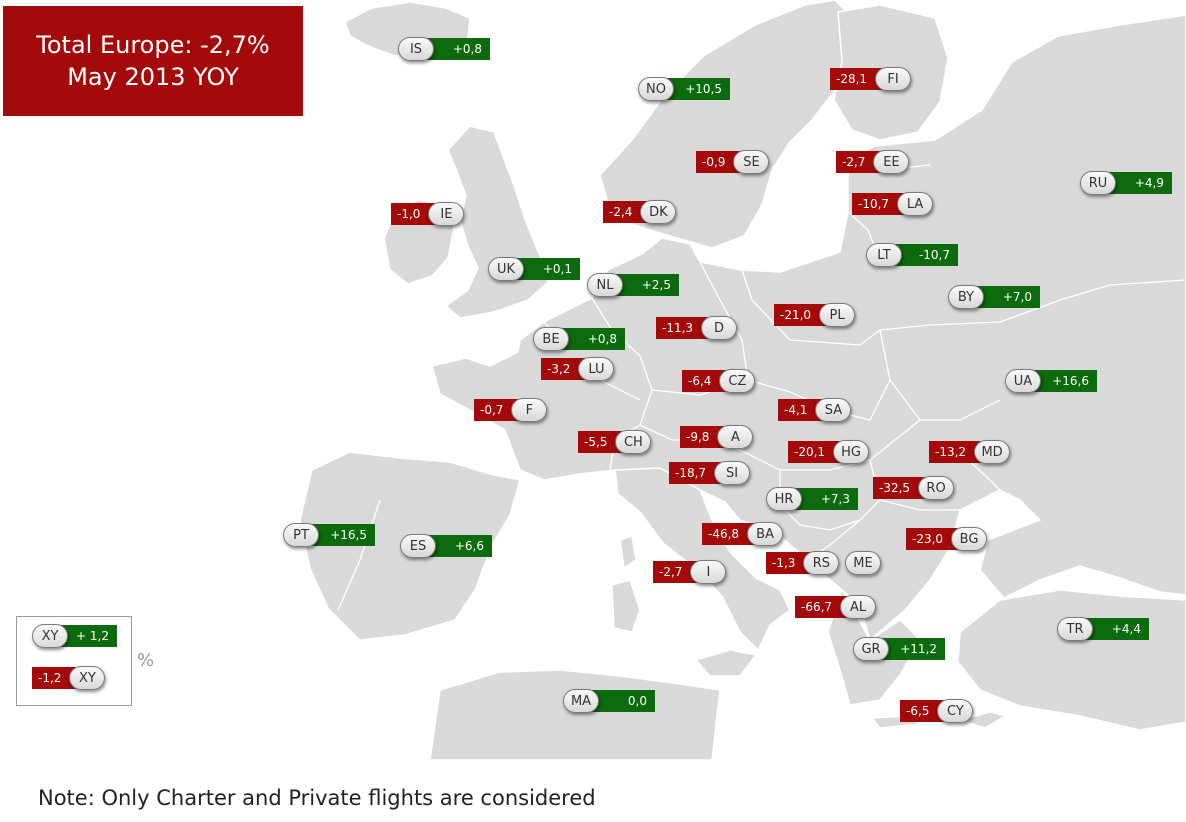 This screenshot has height=822, width=1186. I want to click on badge-gr: GR +11,2, so click(899, 649).